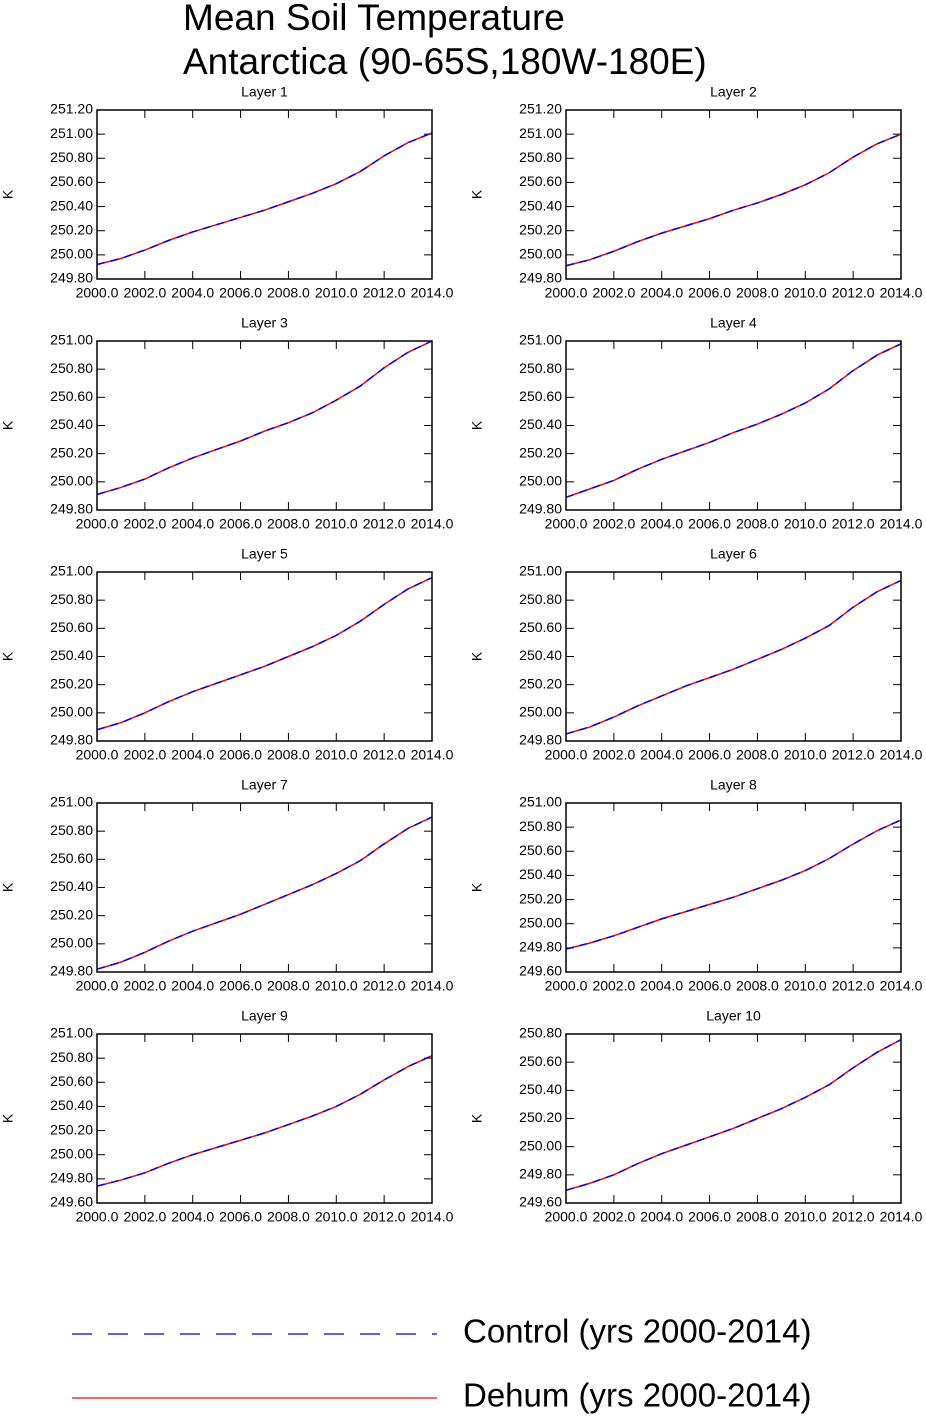 This screenshot has width=926, height=1418. What do you see at coordinates (733, 554) in the screenshot?
I see `panel-title: Layer 6` at bounding box center [733, 554].